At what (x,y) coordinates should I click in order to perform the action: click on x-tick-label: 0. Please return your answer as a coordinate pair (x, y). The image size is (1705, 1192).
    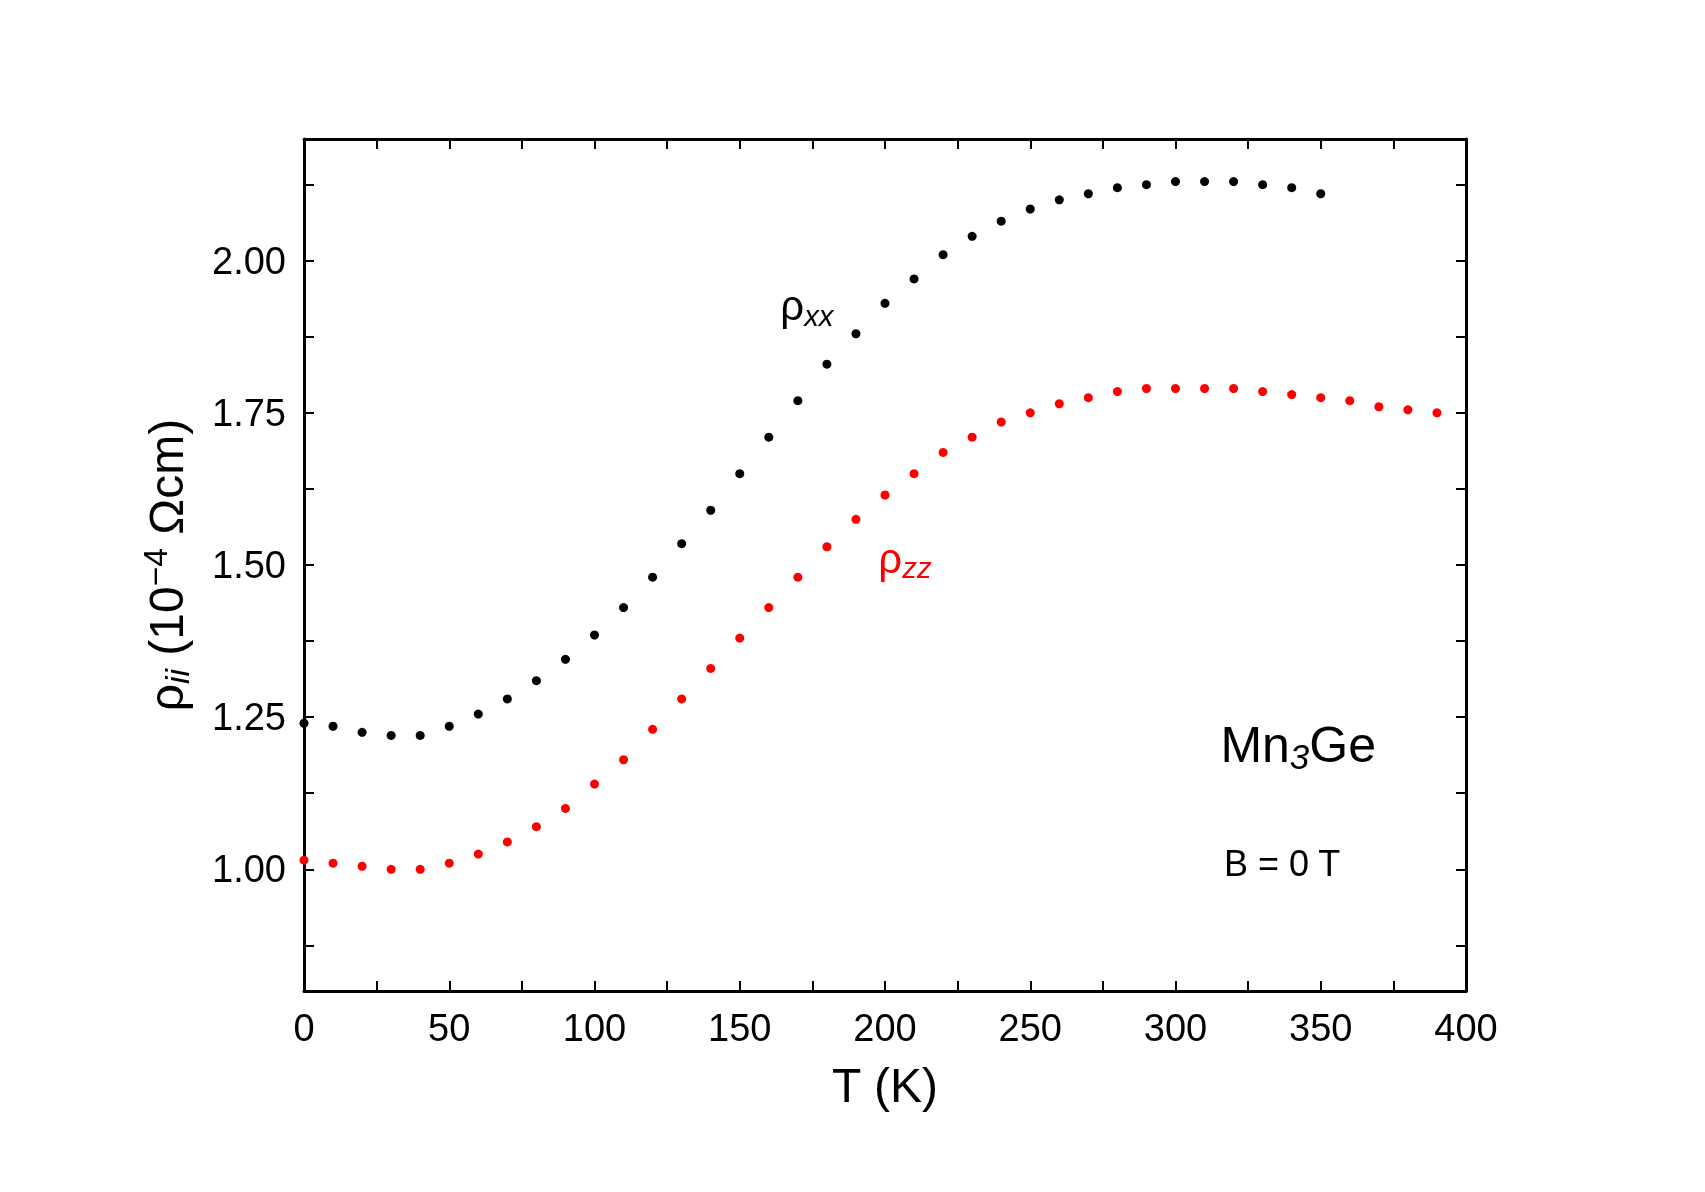
    Looking at the image, I should click on (304, 1028).